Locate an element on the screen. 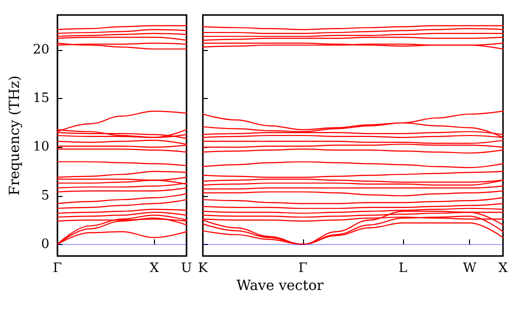 This screenshot has width=524, height=310. x-tick-label: W is located at coordinates (469, 268).